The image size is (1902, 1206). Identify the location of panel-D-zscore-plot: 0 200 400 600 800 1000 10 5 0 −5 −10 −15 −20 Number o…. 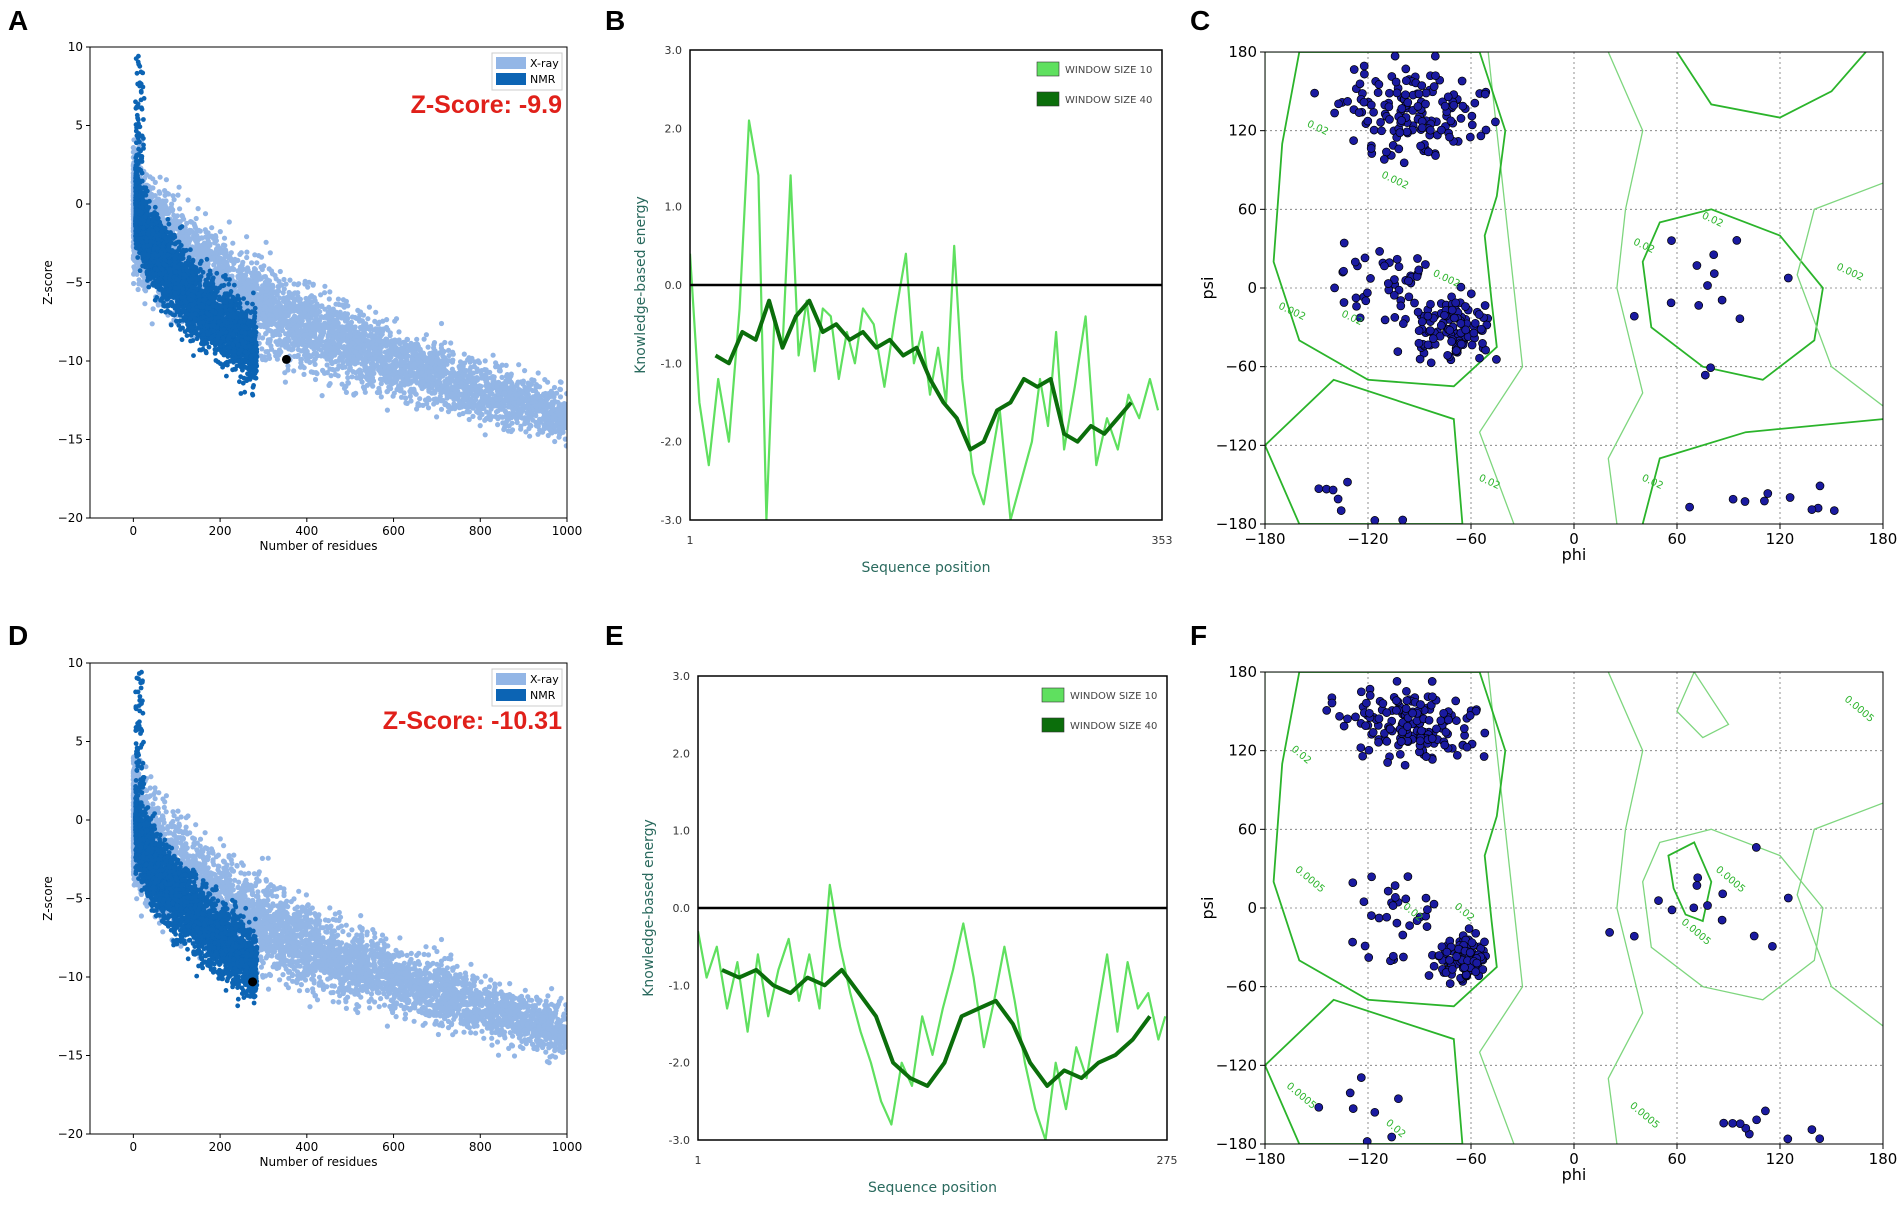
(311, 912).